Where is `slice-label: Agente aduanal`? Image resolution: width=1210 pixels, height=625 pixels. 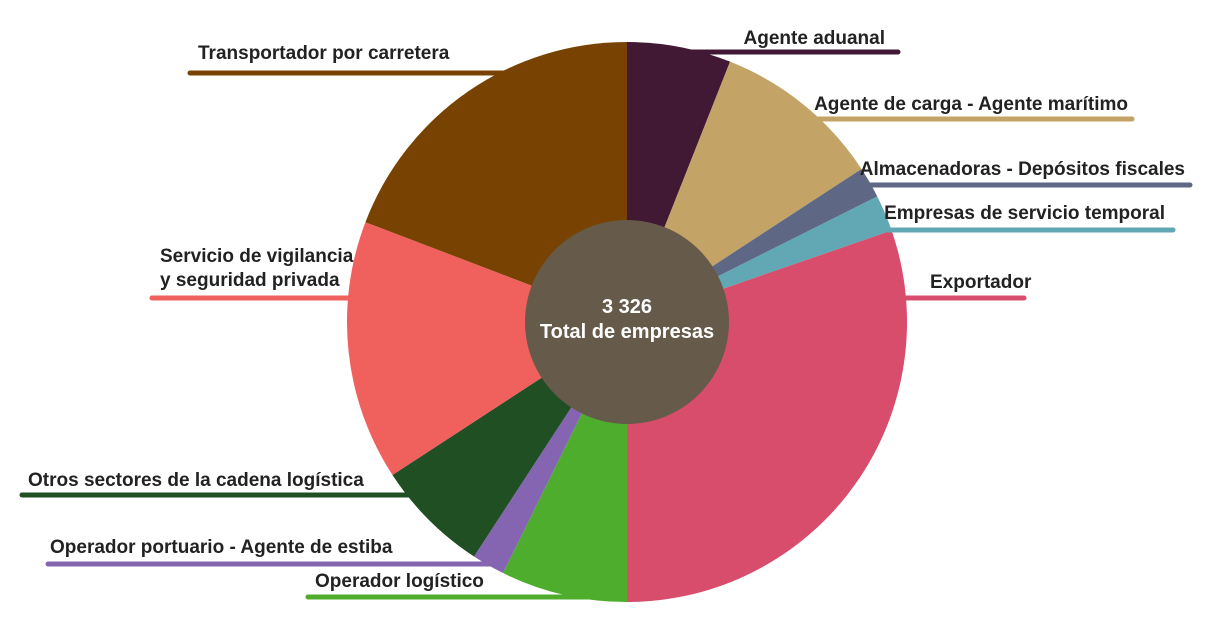 slice-label: Agente aduanal is located at coordinates (814, 38).